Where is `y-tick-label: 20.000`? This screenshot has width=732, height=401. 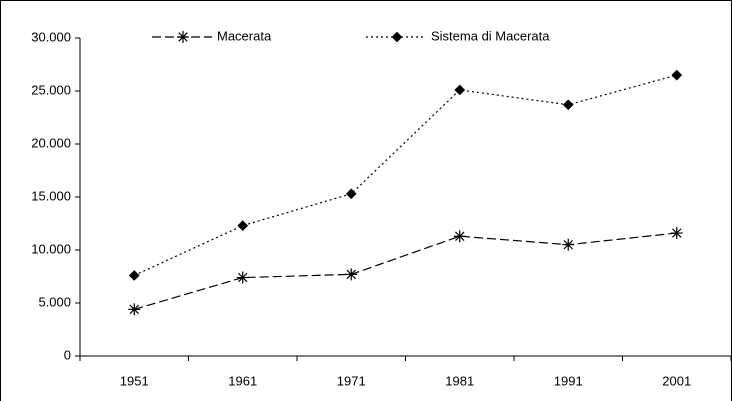
y-tick-label: 20.000 is located at coordinates (51, 142).